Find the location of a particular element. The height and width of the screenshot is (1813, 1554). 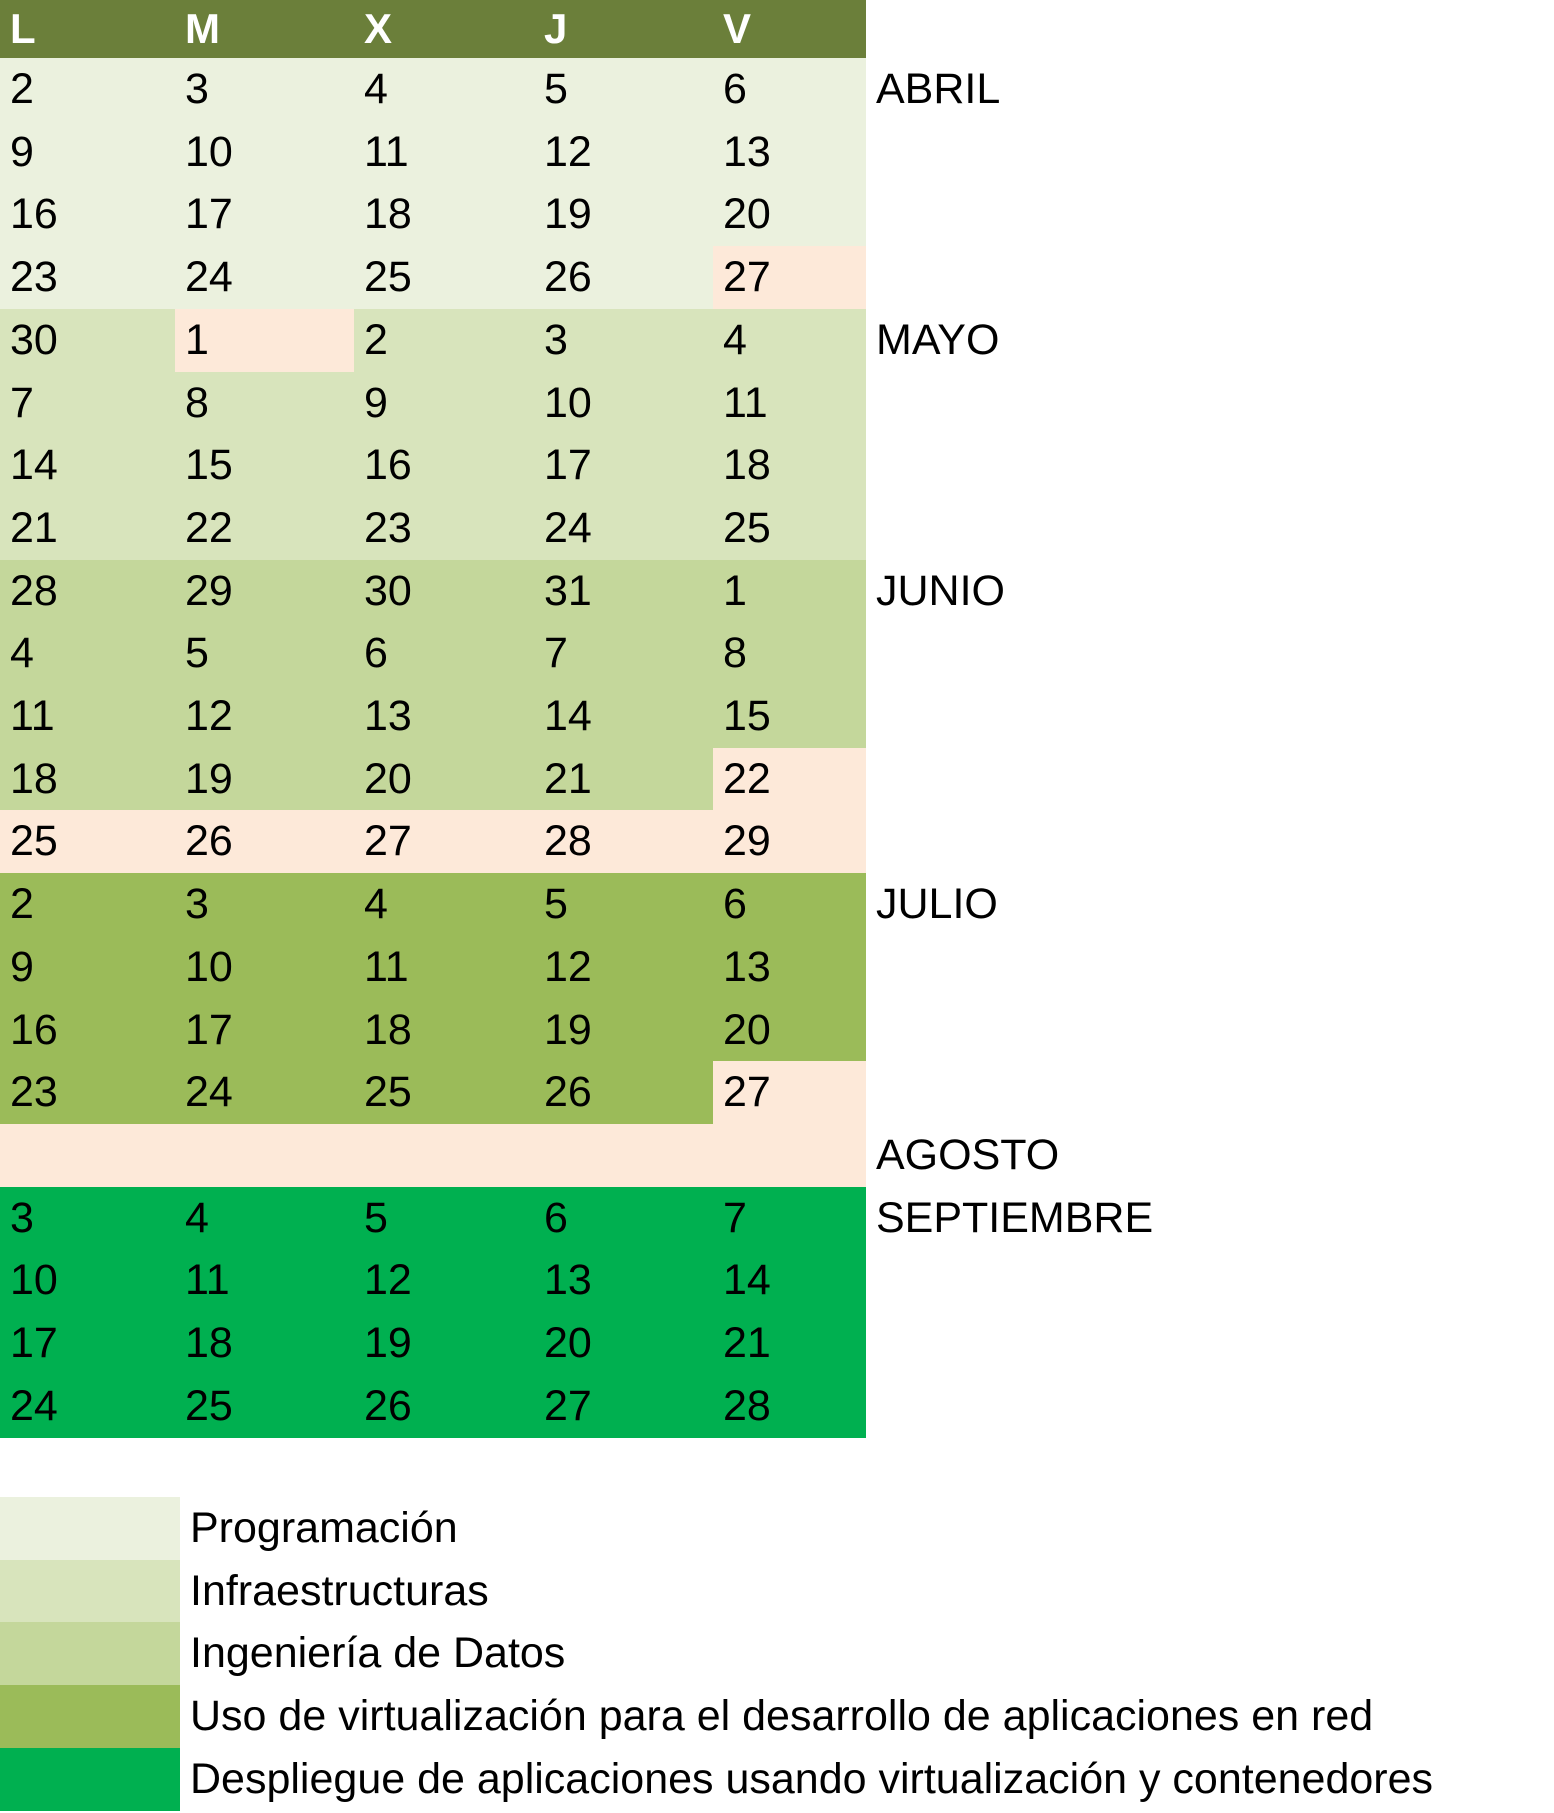

day-cell: 26 is located at coordinates (623, 1093).